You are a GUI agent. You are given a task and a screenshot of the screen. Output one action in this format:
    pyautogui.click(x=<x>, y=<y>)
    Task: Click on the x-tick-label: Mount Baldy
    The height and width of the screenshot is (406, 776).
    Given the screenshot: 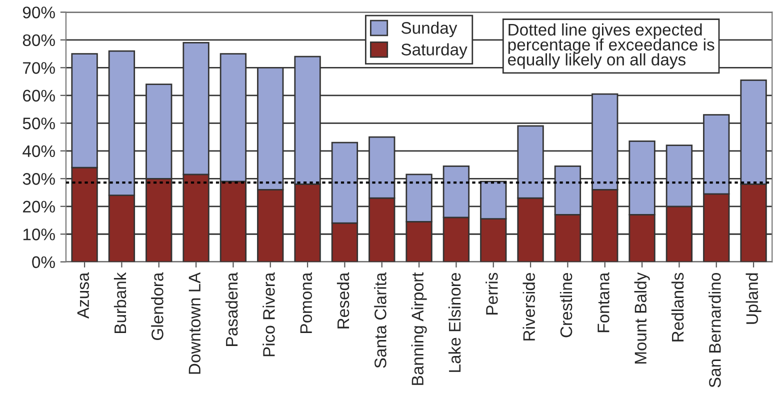 What is the action you would take?
    pyautogui.click(x=642, y=318)
    